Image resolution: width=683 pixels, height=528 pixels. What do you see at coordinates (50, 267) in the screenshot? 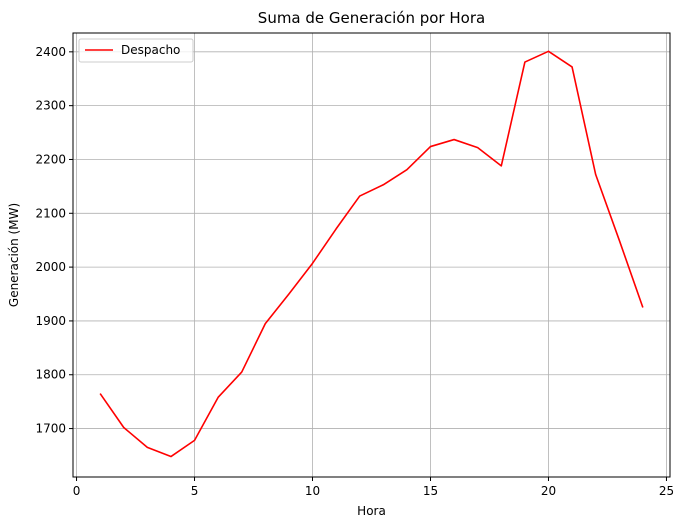
I see `y-tick-label: 2000` at bounding box center [50, 267].